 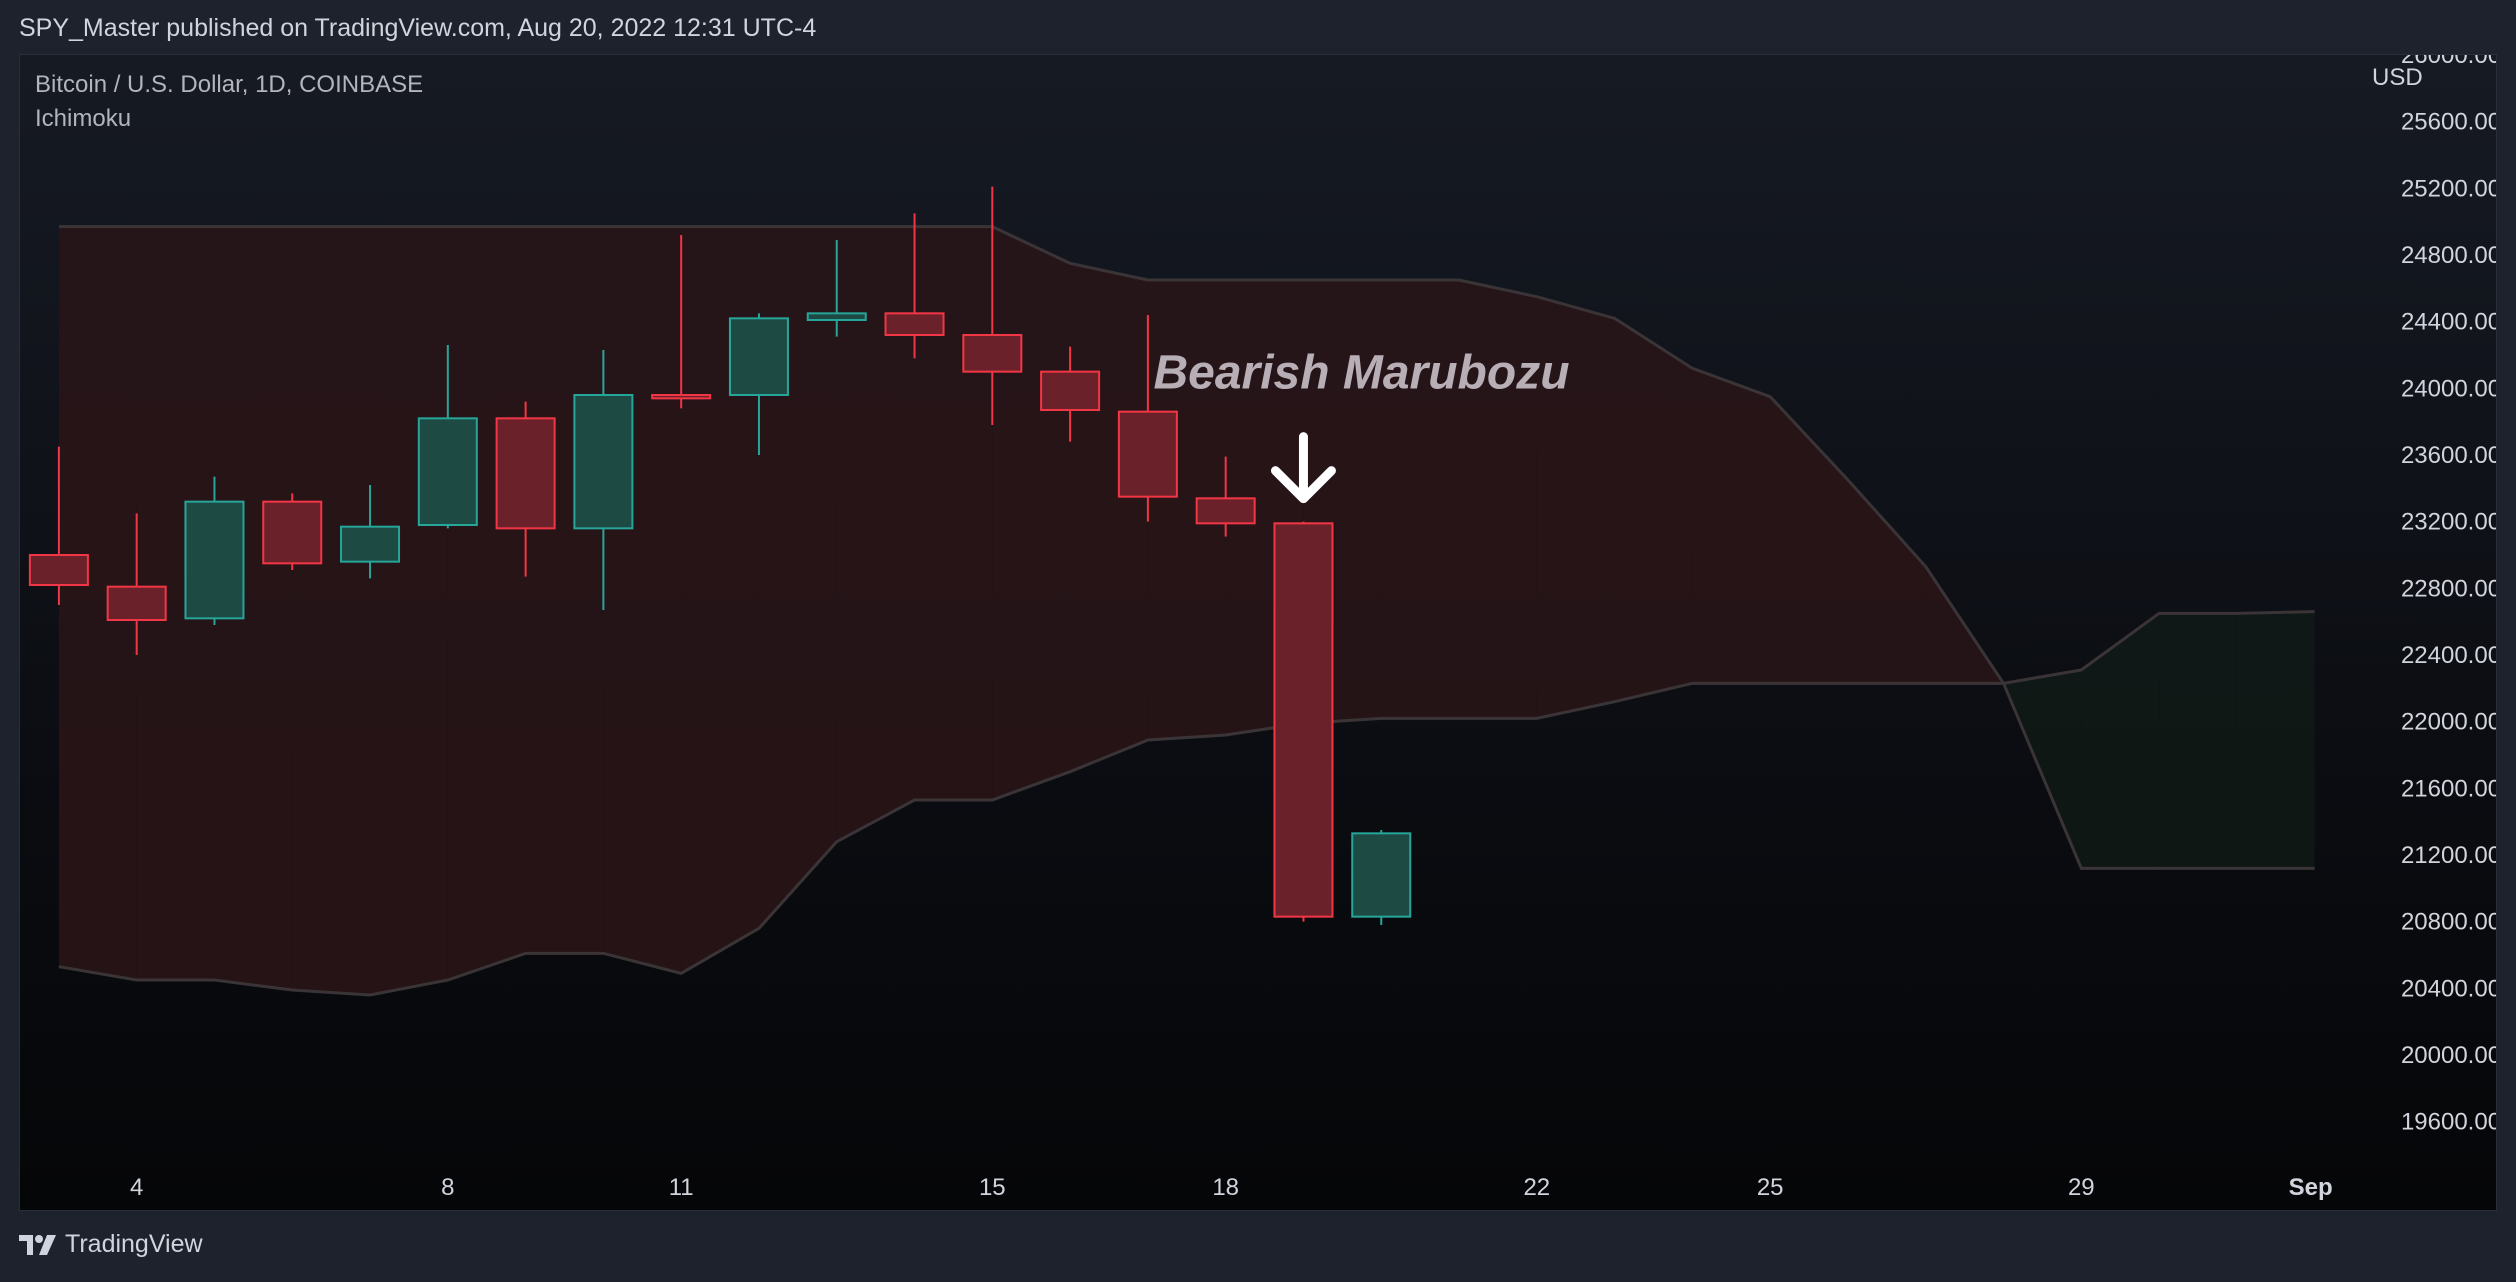 What do you see at coordinates (2449, 922) in the screenshot?
I see `y-tick-label: 20800.00` at bounding box center [2449, 922].